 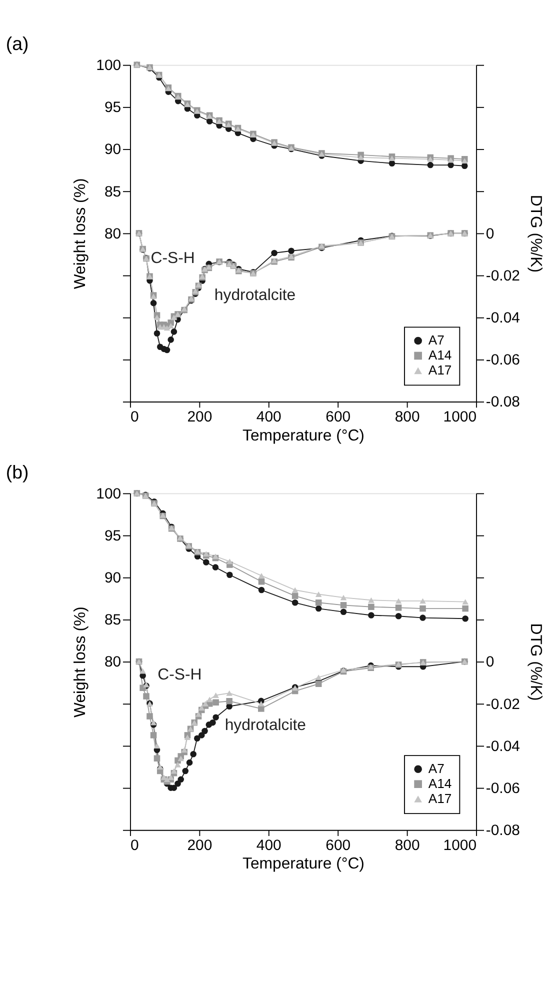 I want to click on chart-title: (b), so click(x=17, y=471).